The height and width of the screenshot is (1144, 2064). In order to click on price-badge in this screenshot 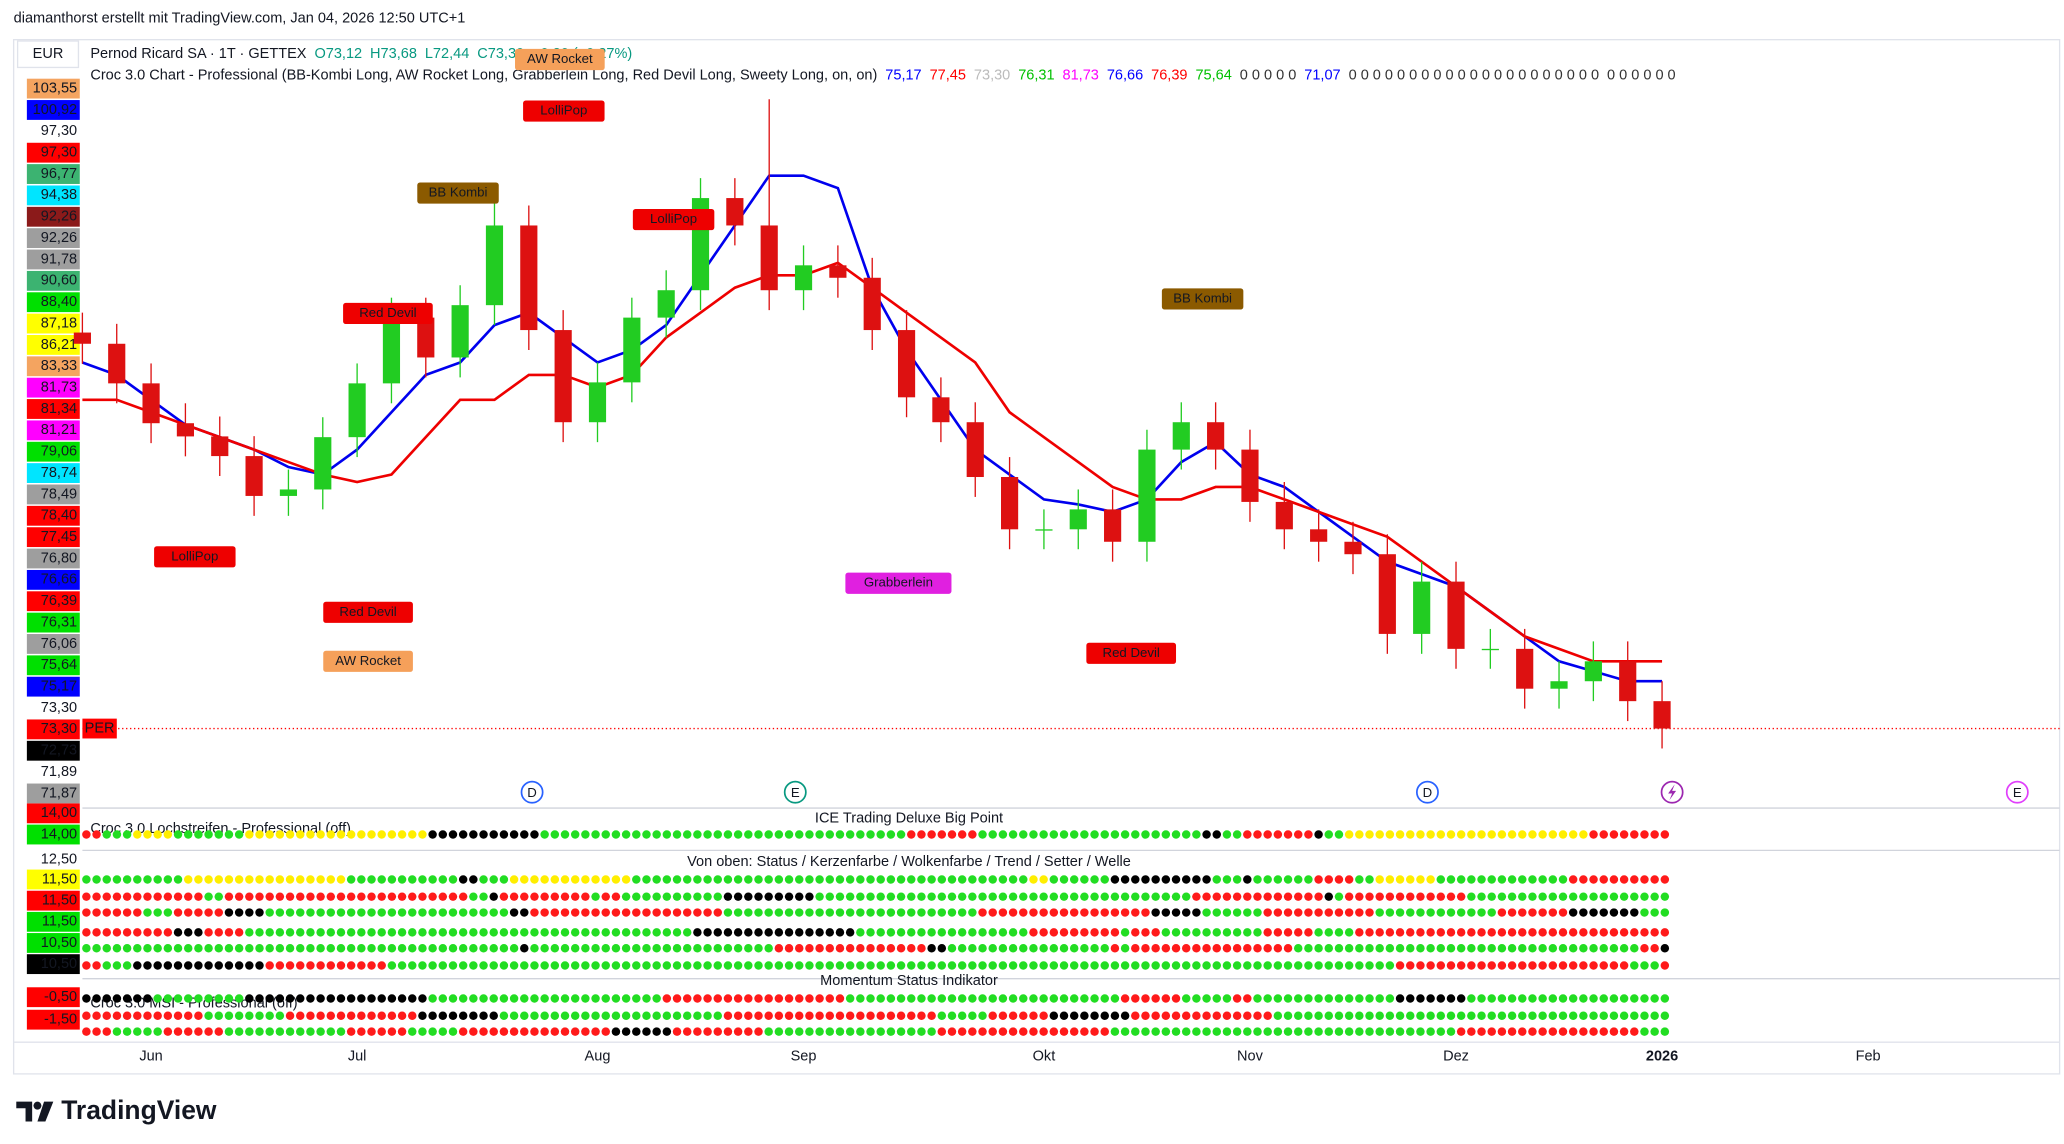, I will do `click(53, 238)`.